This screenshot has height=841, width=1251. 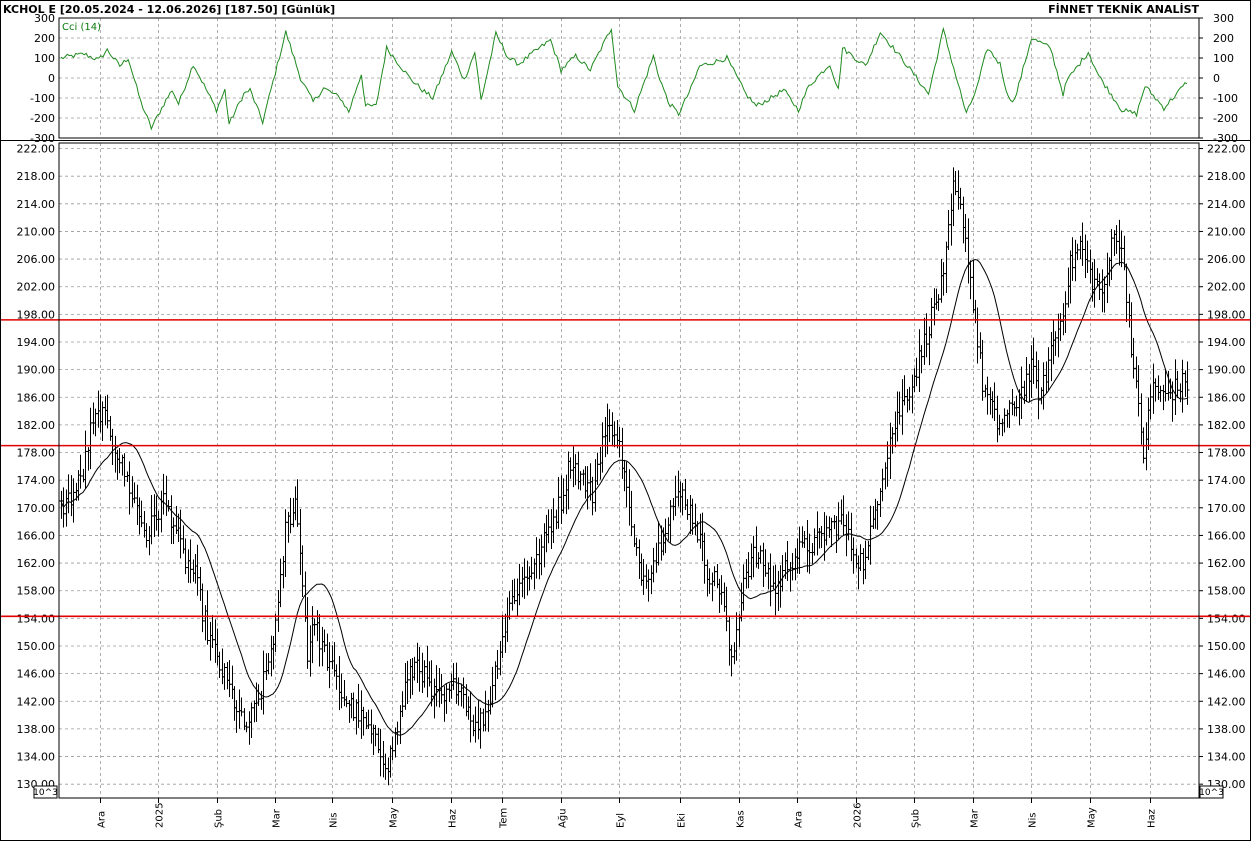 What do you see at coordinates (1225, 98) in the screenshot?
I see `cci-tick-right: -100` at bounding box center [1225, 98].